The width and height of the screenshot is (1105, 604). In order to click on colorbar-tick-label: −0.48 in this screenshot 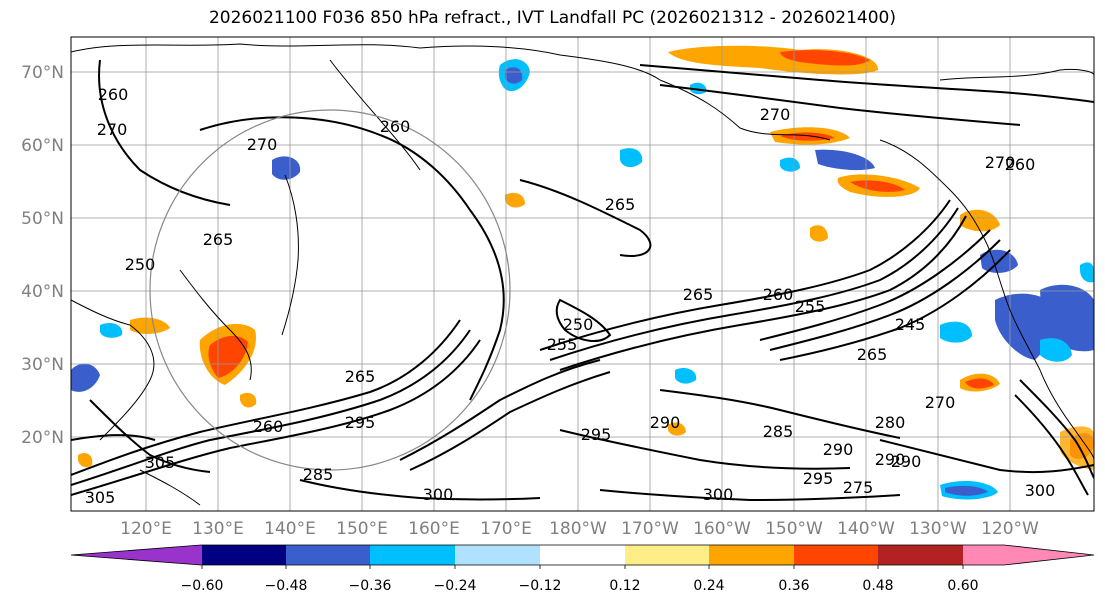, I will do `click(286, 586)`.